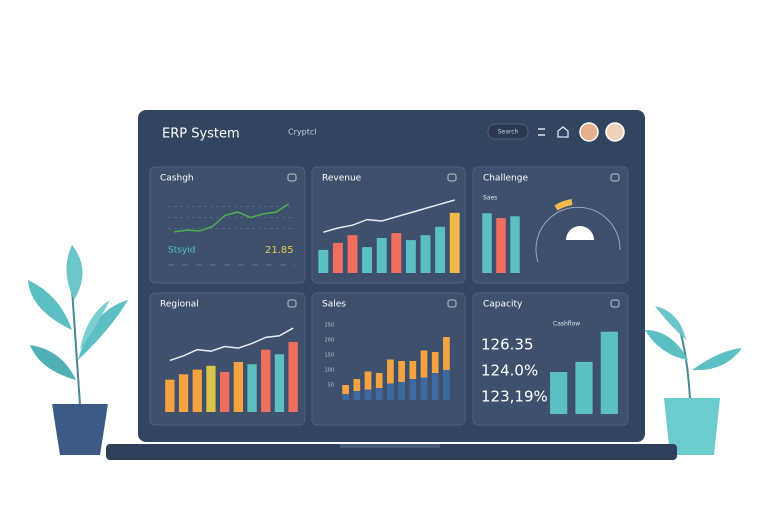  What do you see at coordinates (693, 380) in the screenshot?
I see `plant-right` at bounding box center [693, 380].